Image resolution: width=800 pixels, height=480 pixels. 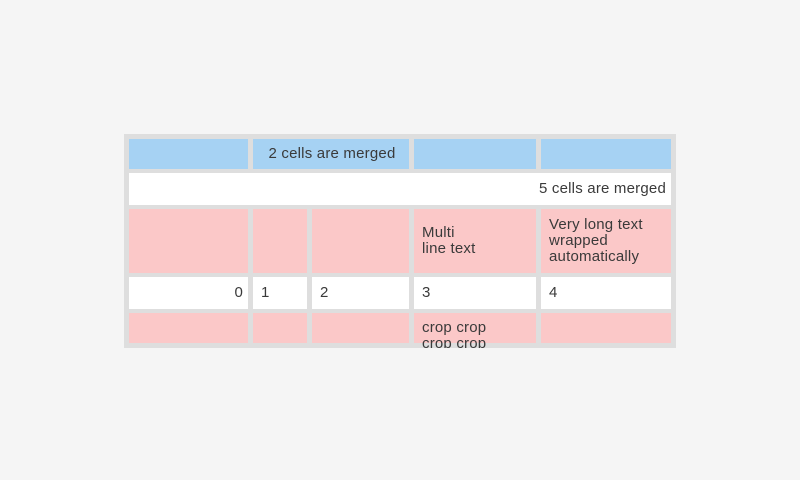 I want to click on table-row-full-merge: 5 cells are merged, so click(x=400, y=189).